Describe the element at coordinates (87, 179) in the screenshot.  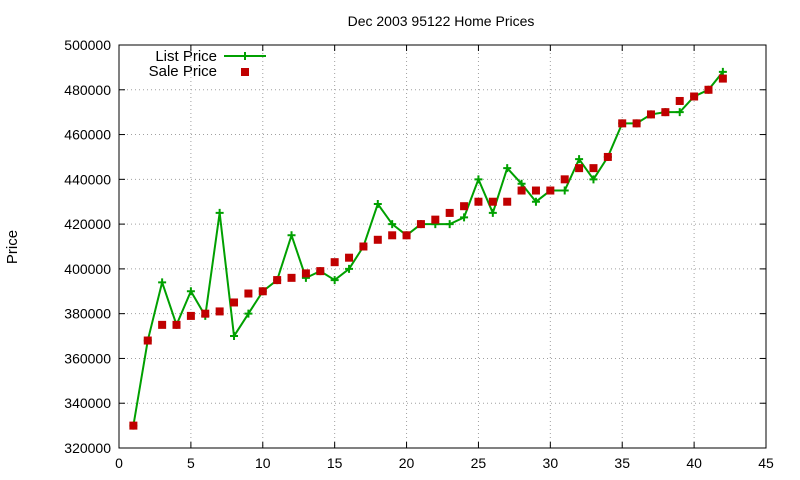
I see `y-tick-label: 440000` at that location.